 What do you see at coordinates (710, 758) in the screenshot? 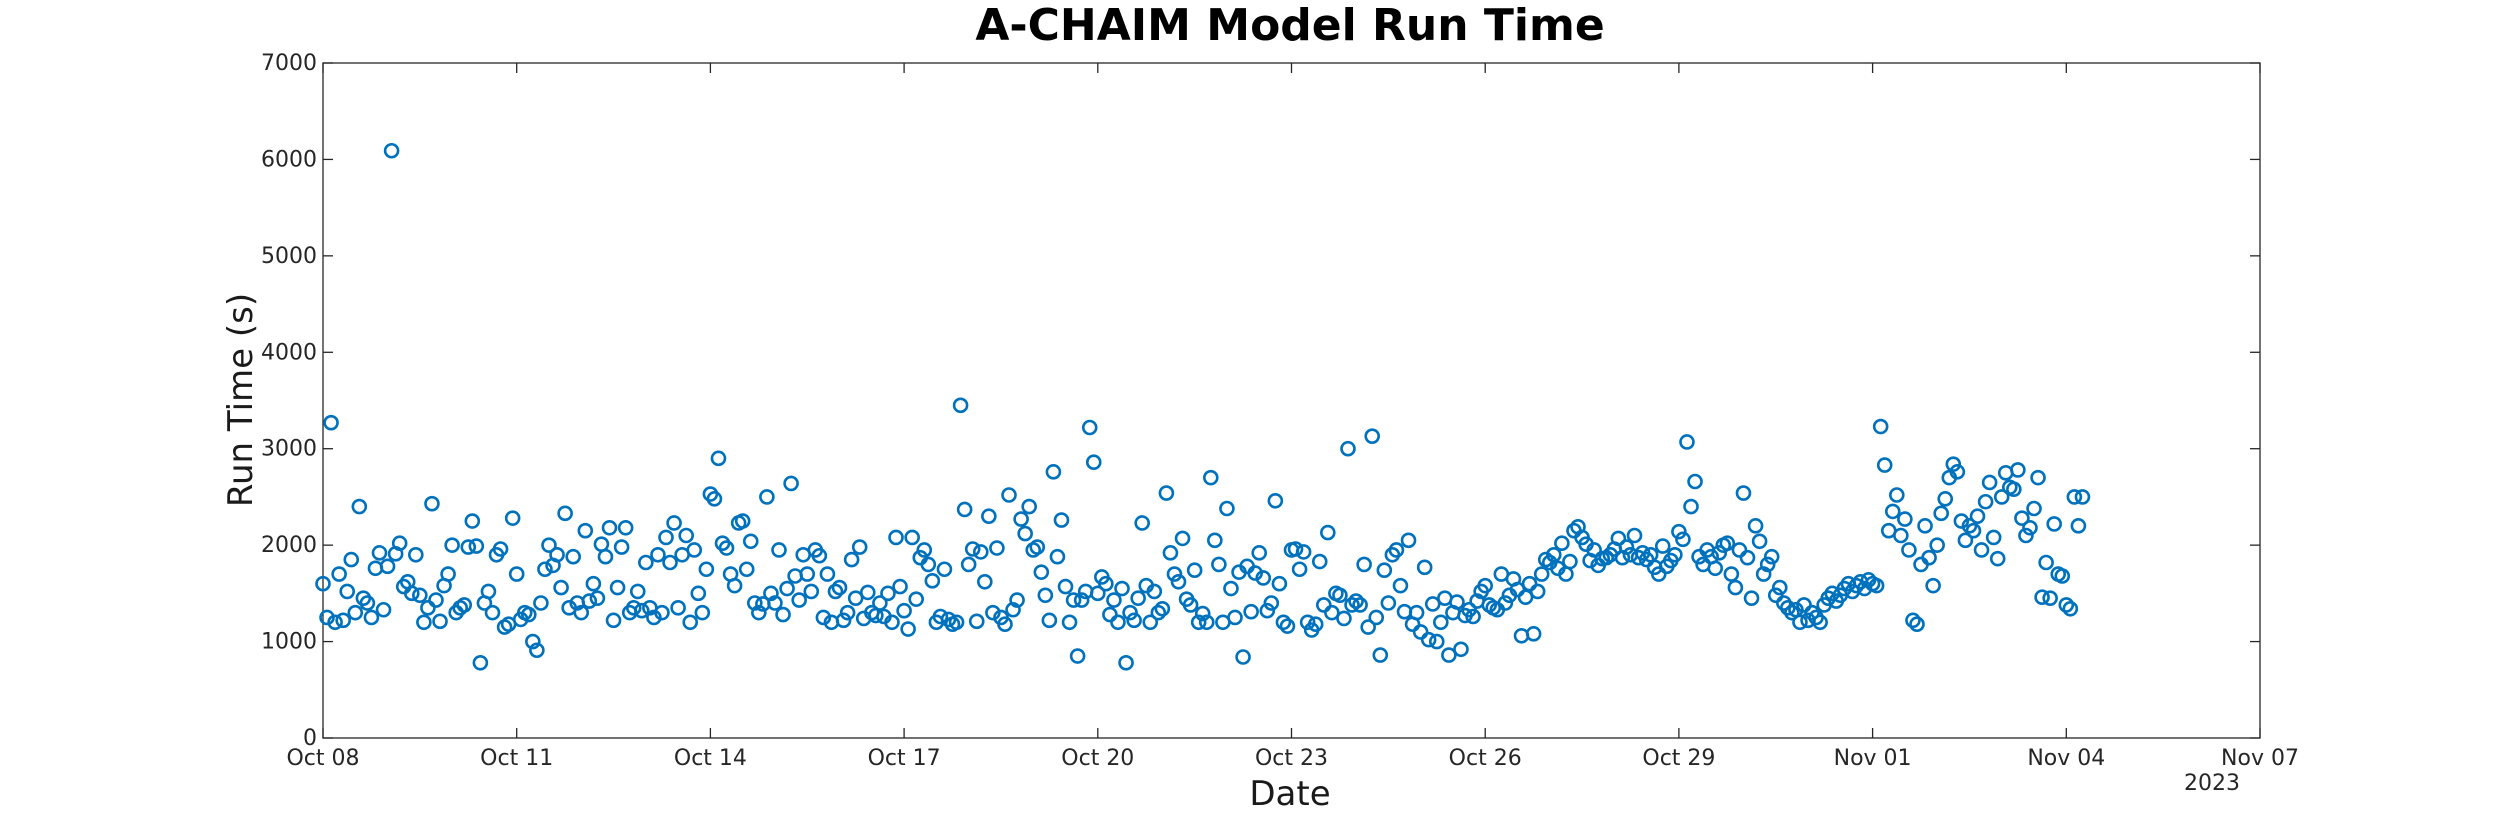
I see `x-tick-label: Oct 14` at bounding box center [710, 758].